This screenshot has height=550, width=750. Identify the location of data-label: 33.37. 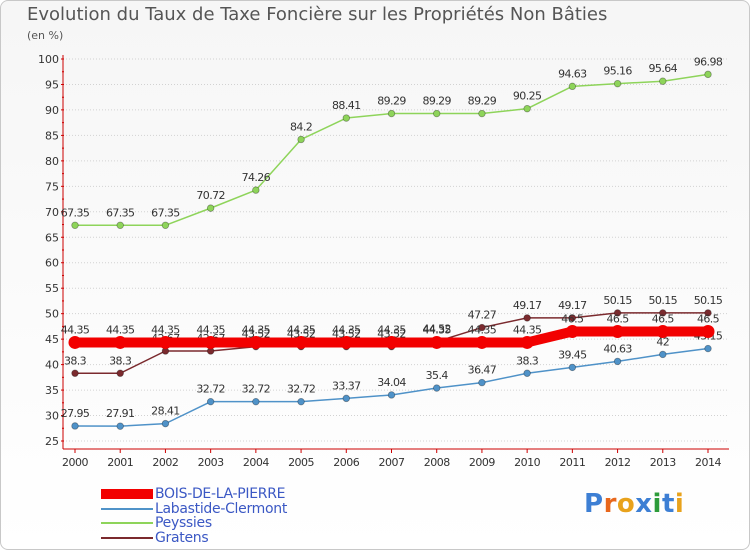
(346, 385).